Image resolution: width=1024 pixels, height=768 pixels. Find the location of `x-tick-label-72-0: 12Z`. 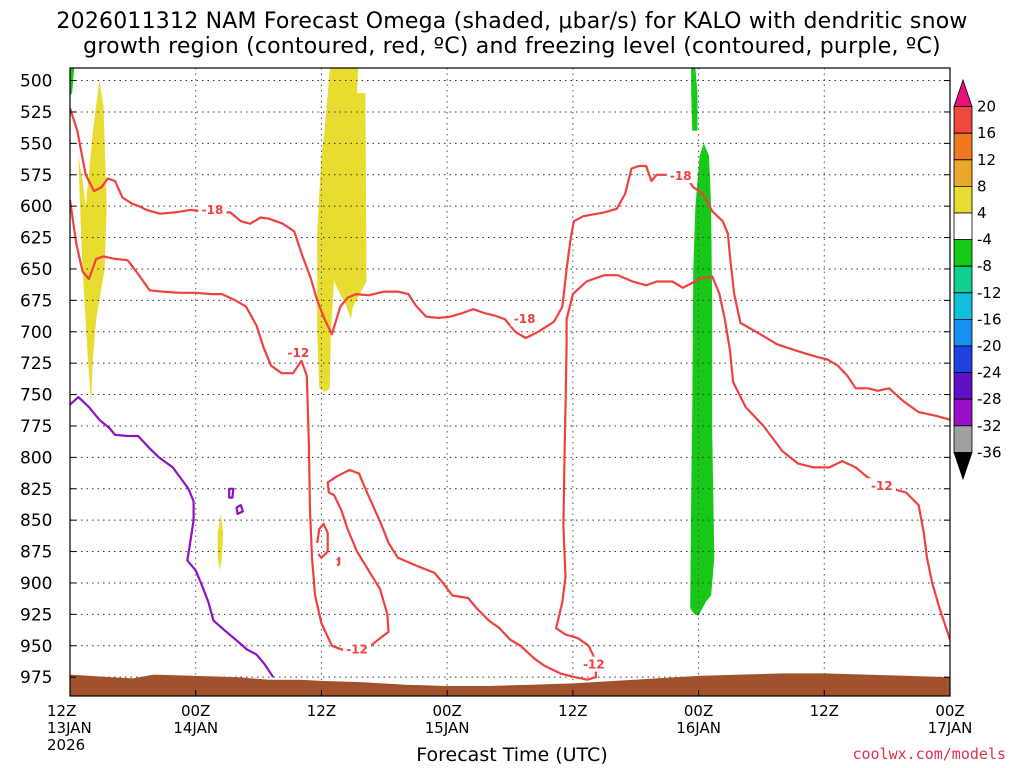

x-tick-label-72-0: 12Z is located at coordinates (824, 711).